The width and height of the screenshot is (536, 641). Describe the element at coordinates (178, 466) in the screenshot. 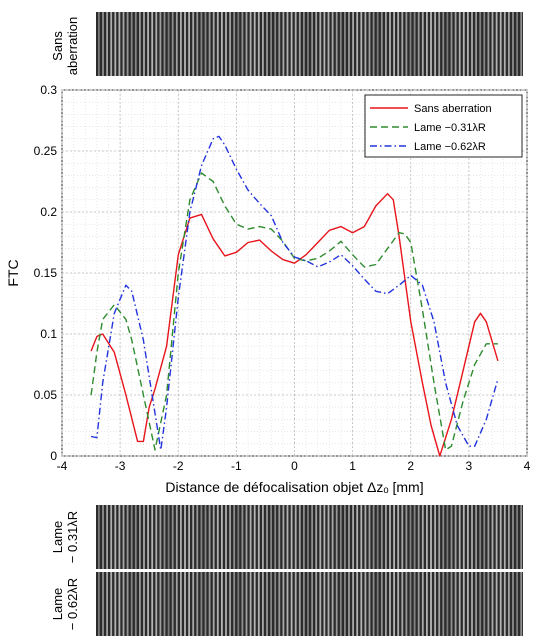

I see `x-tick-label: -2` at that location.